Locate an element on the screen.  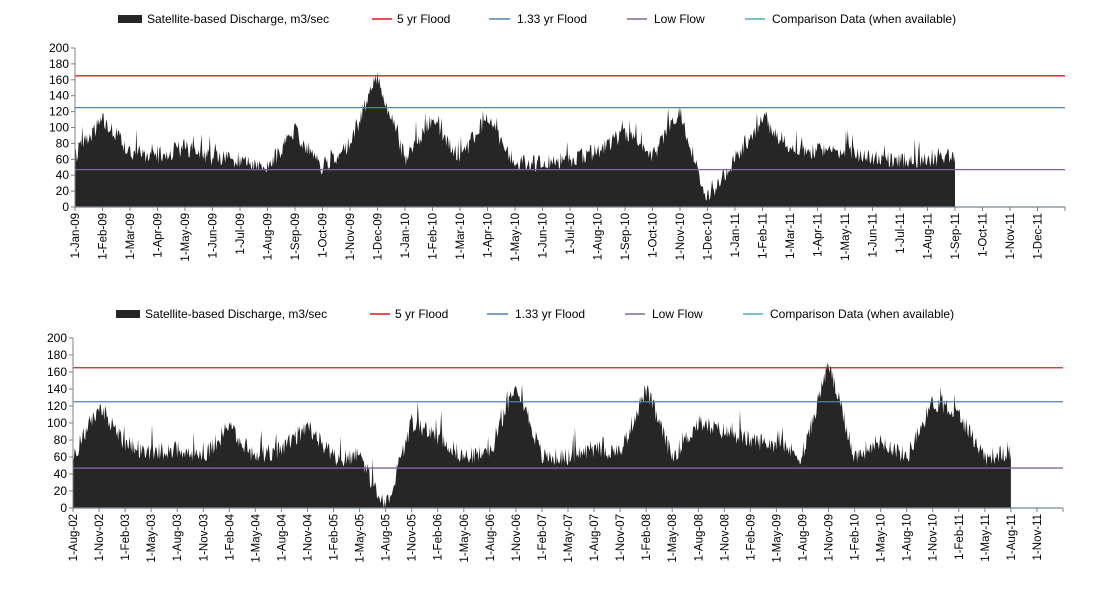
chart2-xtick-label: 1-Nov-09 is located at coordinates (830, 537).